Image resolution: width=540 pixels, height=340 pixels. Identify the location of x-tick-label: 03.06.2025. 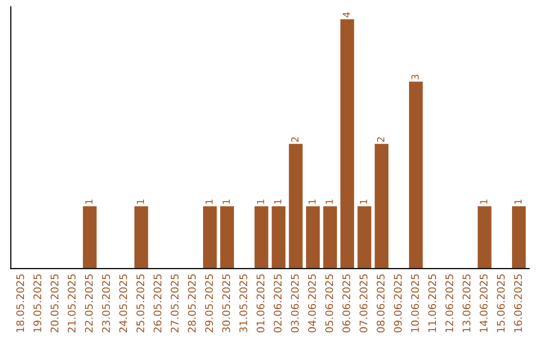
(294, 303).